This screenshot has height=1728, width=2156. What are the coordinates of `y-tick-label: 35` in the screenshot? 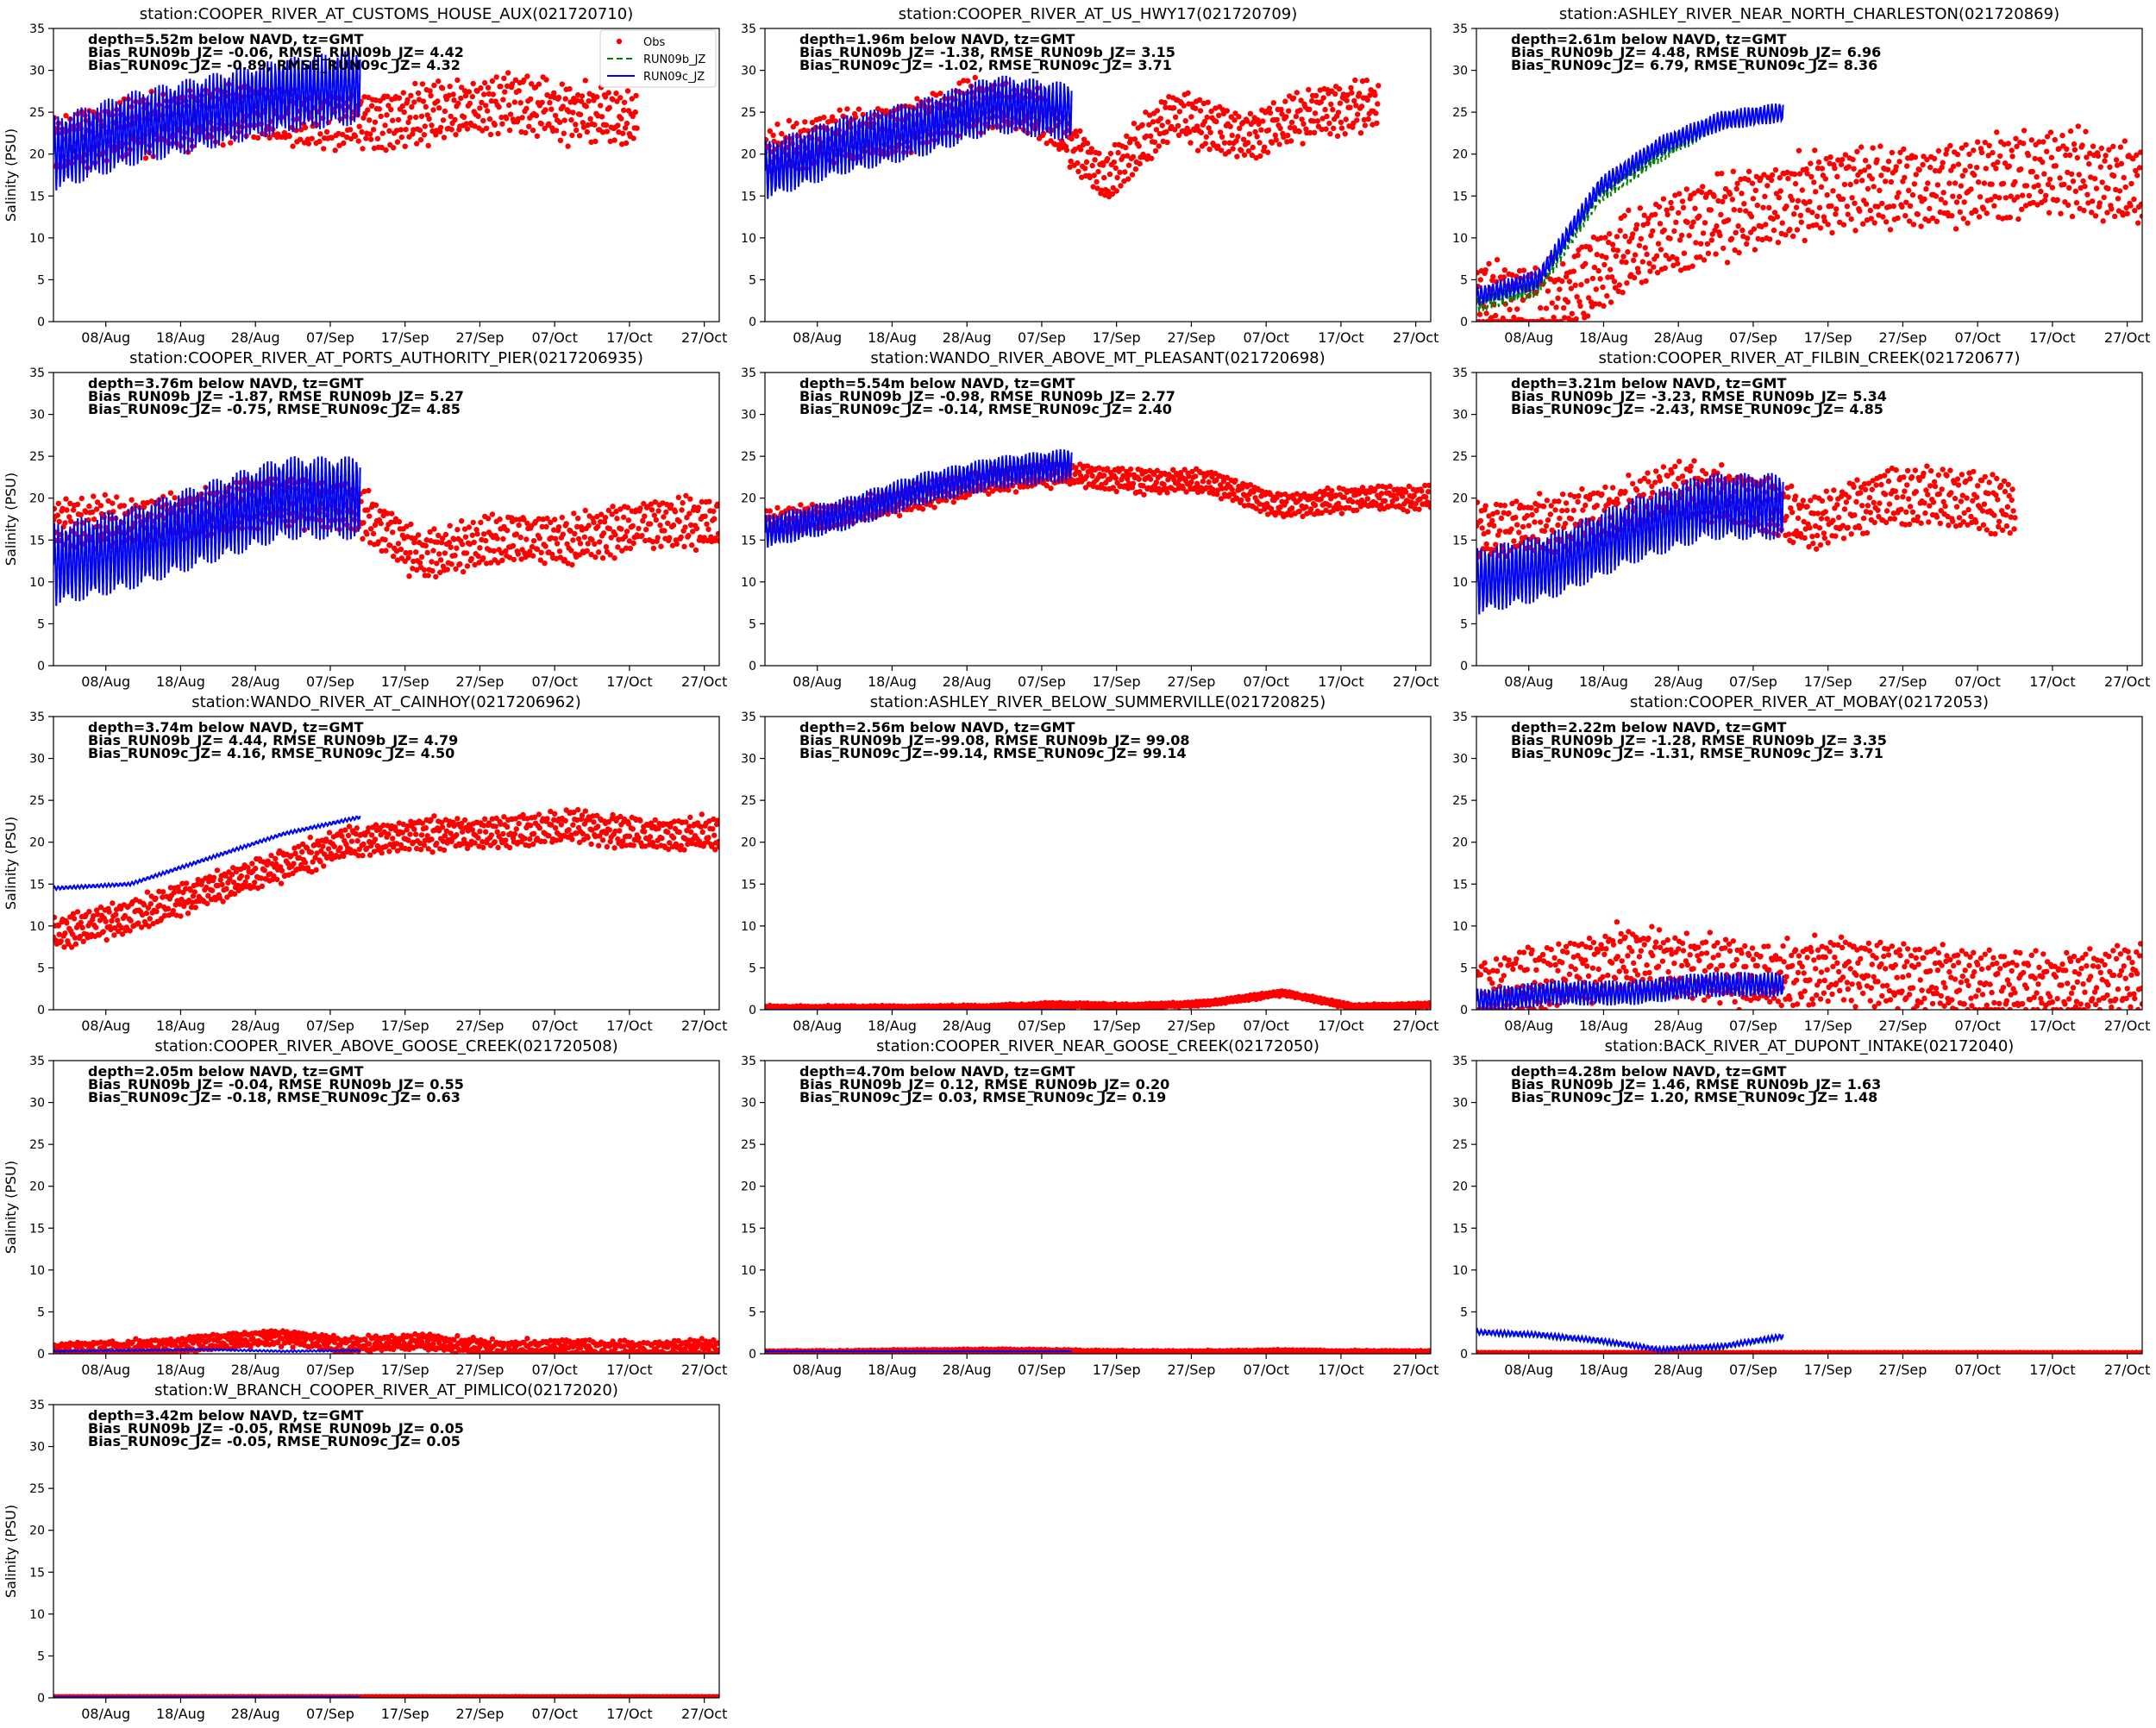 It's located at (37, 29).